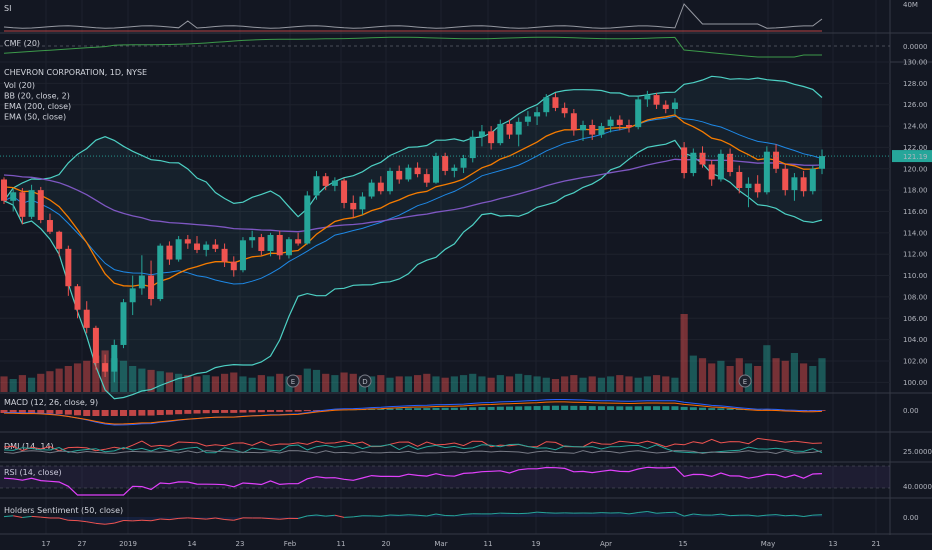  I want to click on cmf-legend: CMF (20), so click(22, 43).